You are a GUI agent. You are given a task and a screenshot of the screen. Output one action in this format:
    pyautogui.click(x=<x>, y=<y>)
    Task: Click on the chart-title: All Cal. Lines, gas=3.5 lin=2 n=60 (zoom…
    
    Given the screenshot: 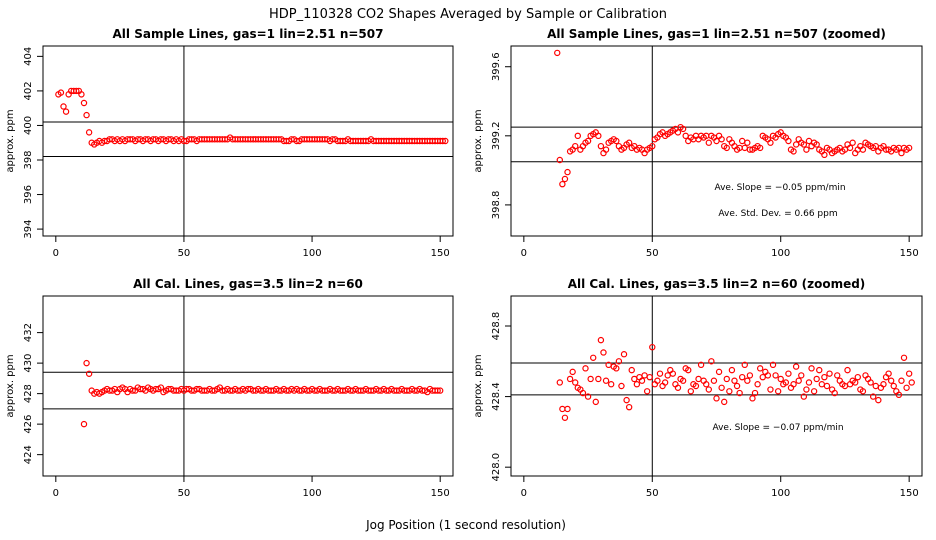 What is the action you would take?
    pyautogui.click(x=717, y=284)
    